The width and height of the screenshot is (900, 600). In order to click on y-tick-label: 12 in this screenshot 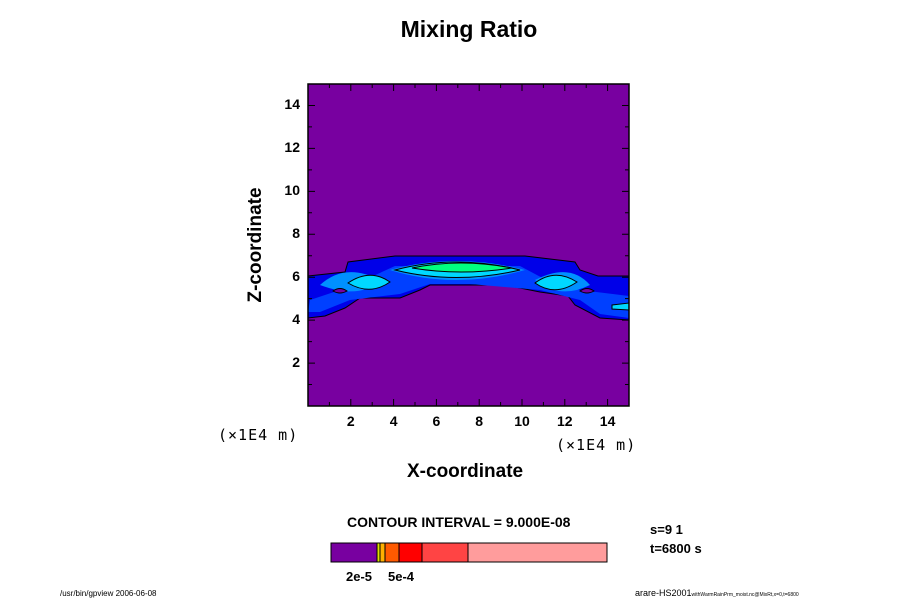, I will do `click(292, 147)`.